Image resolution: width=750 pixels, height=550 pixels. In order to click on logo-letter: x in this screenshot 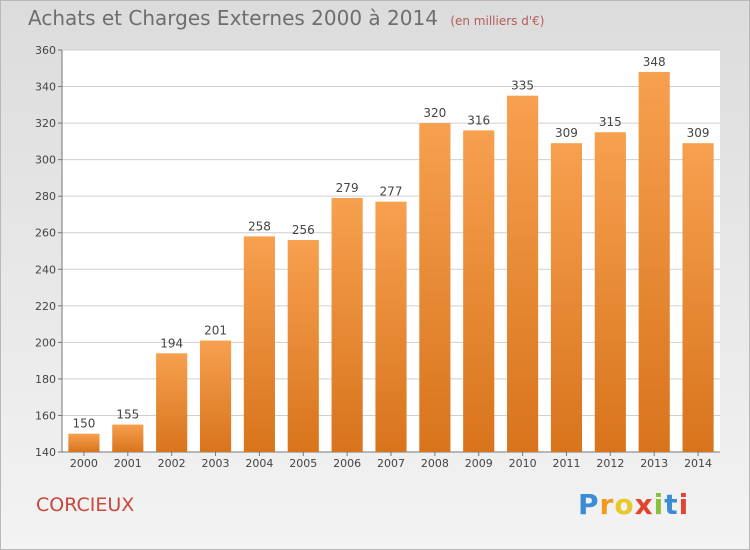, I will do `click(644, 504)`.